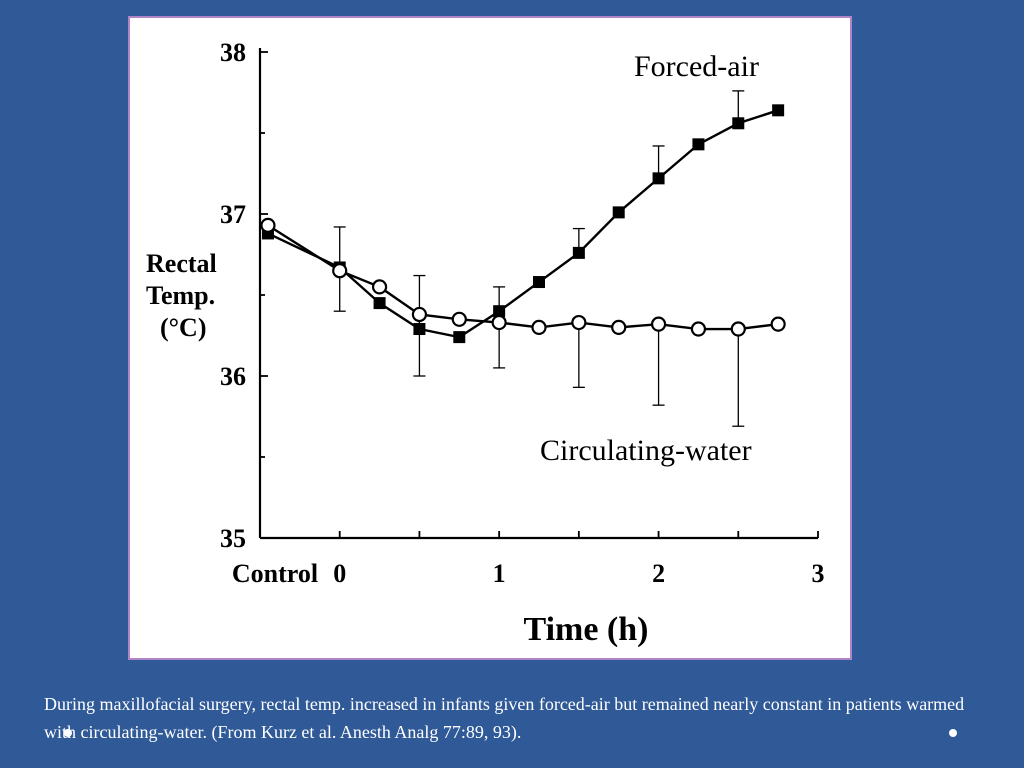 Image resolution: width=1024 pixels, height=768 pixels. Describe the element at coordinates (233, 376) in the screenshot. I see `y-tick-label: 36` at that location.